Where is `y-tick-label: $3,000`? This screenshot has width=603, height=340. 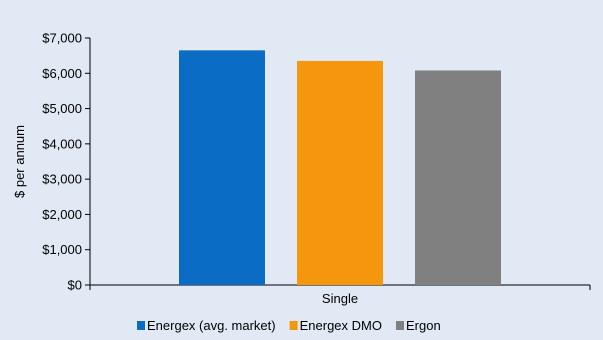
y-tick-label: $3,000 is located at coordinates (62, 179).